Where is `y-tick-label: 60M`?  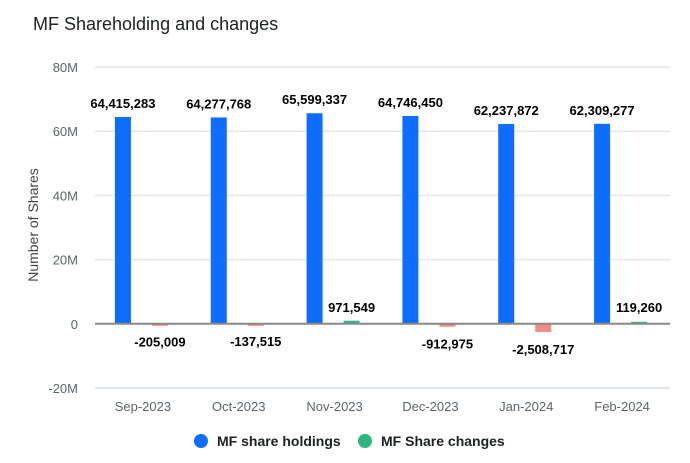 y-tick-label: 60M is located at coordinates (65, 131).